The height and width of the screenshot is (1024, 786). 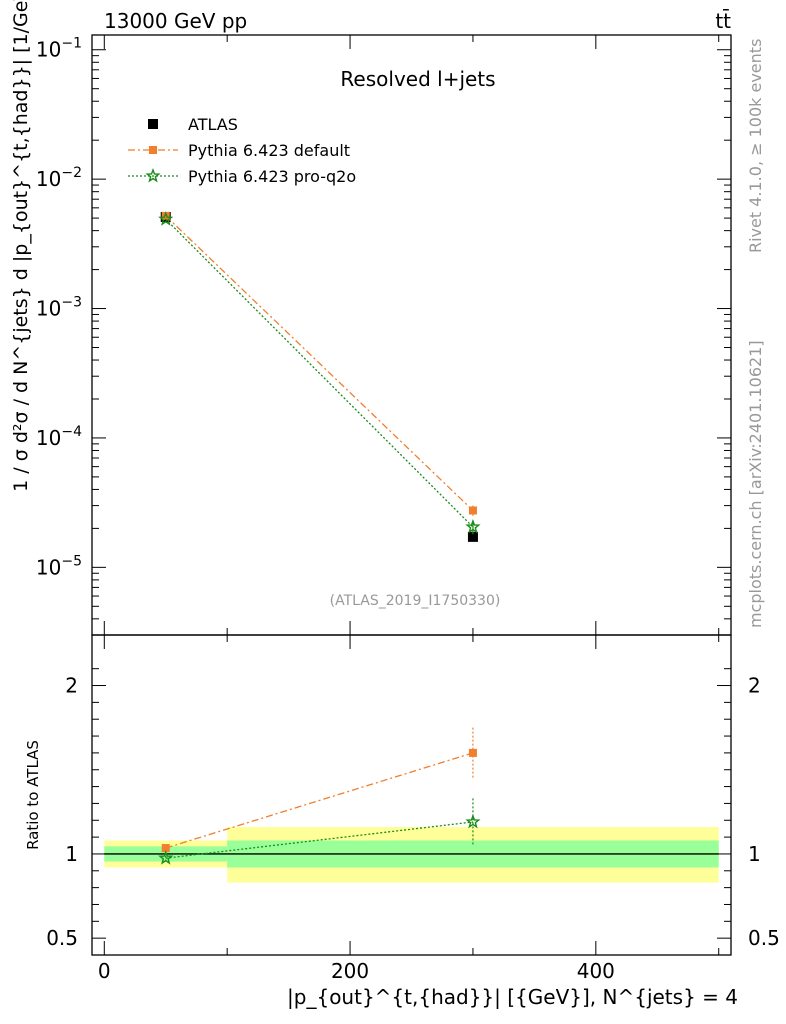 What do you see at coordinates (754, 854) in the screenshot?
I see `ratio-y-tick-label-right: 1` at bounding box center [754, 854].